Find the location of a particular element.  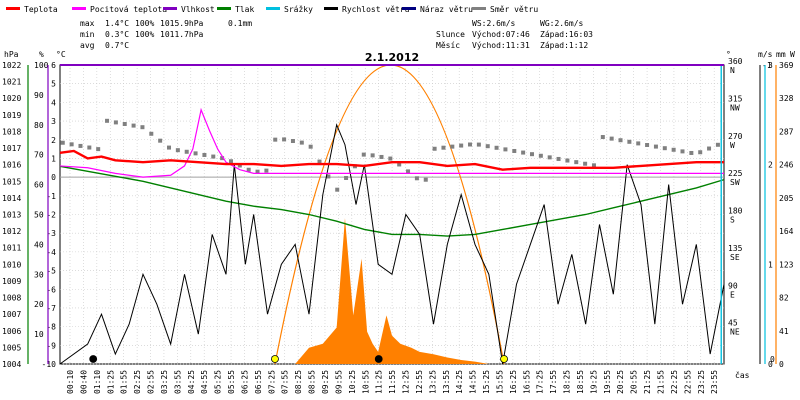

celsius-tick-label: -5 is located at coordinates (51, 271).